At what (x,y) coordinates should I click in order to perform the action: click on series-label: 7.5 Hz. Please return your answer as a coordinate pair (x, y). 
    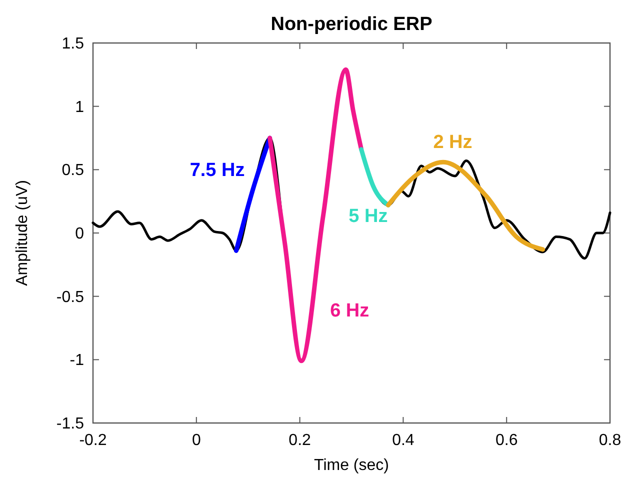
    Looking at the image, I should click on (217, 170).